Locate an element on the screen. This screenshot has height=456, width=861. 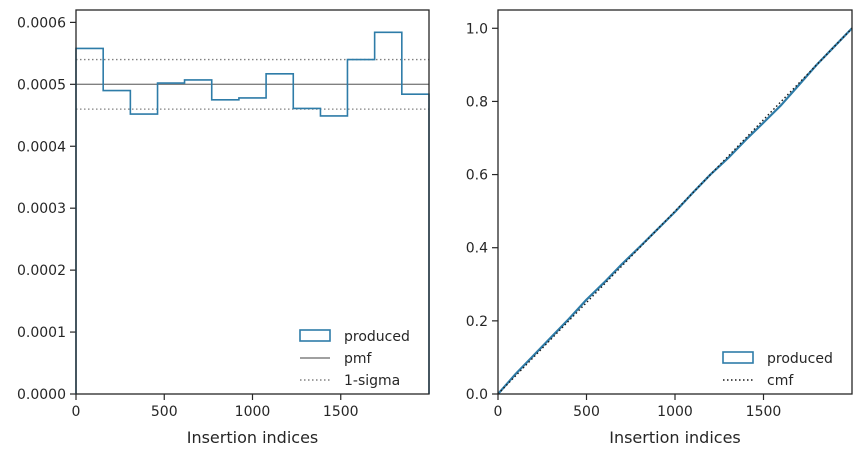
y-tick-label: 0.6 is located at coordinates (477, 176).